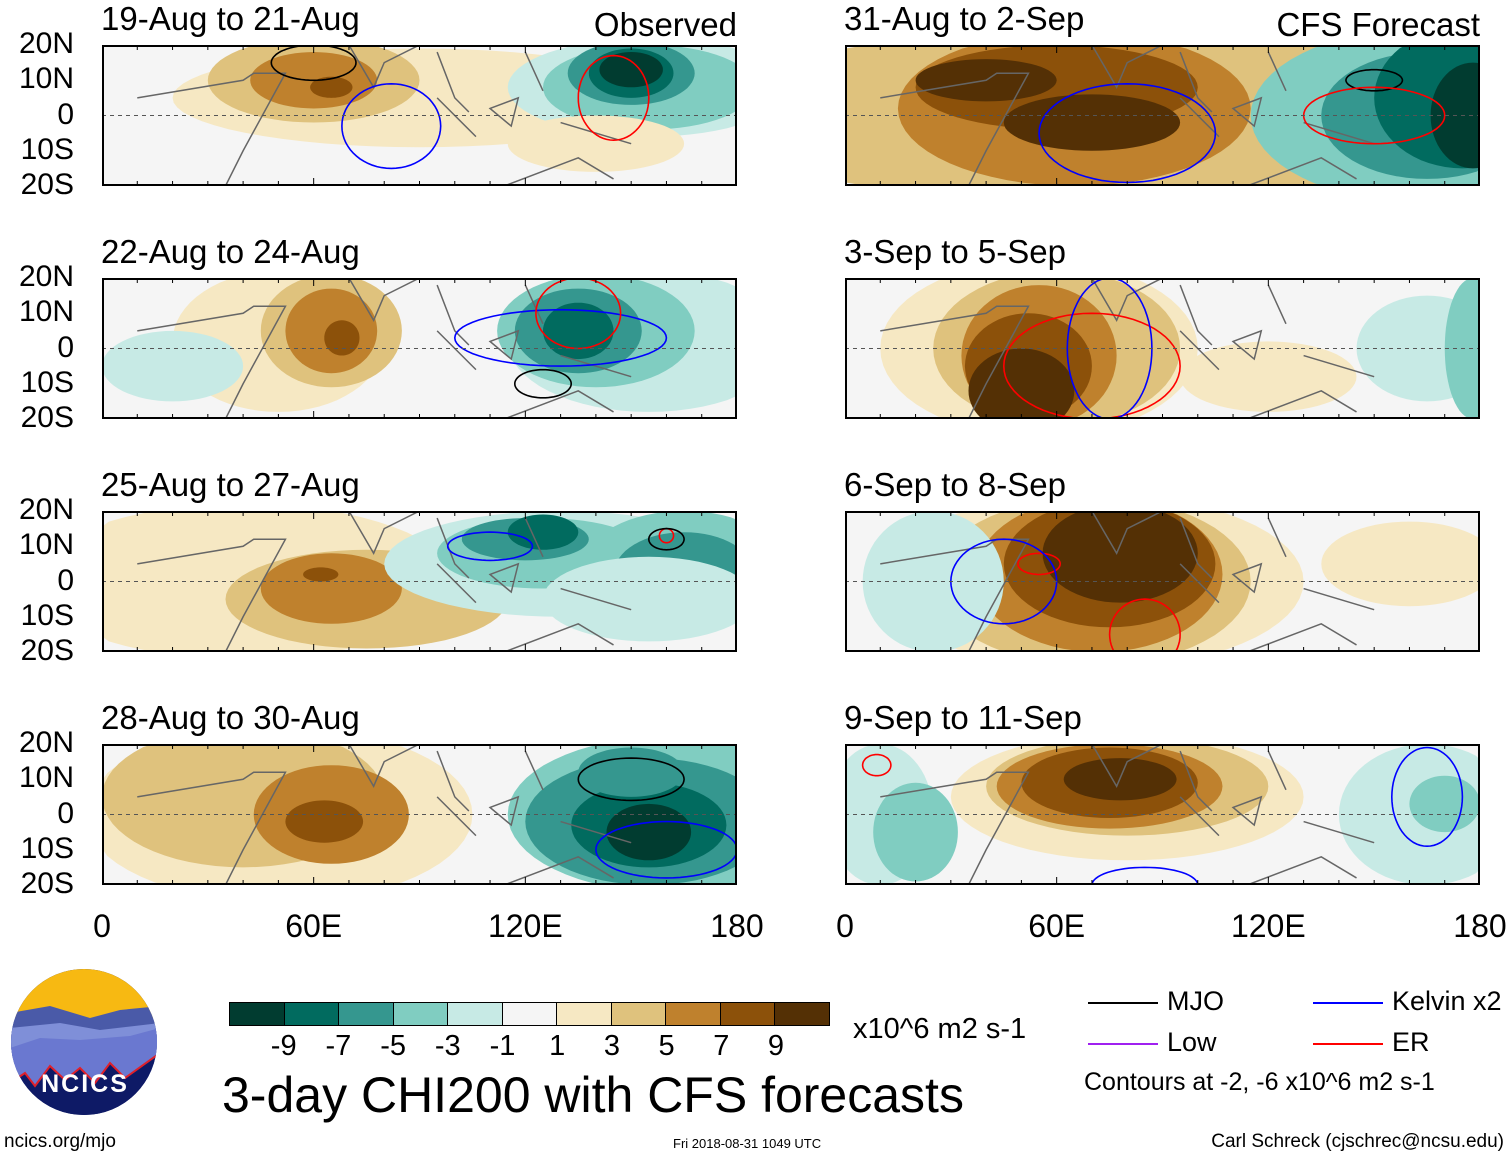 Image resolution: width=1510 pixels, height=1158 pixels. What do you see at coordinates (338, 1046) in the screenshot?
I see `colorbar-tick-label: -7` at bounding box center [338, 1046].